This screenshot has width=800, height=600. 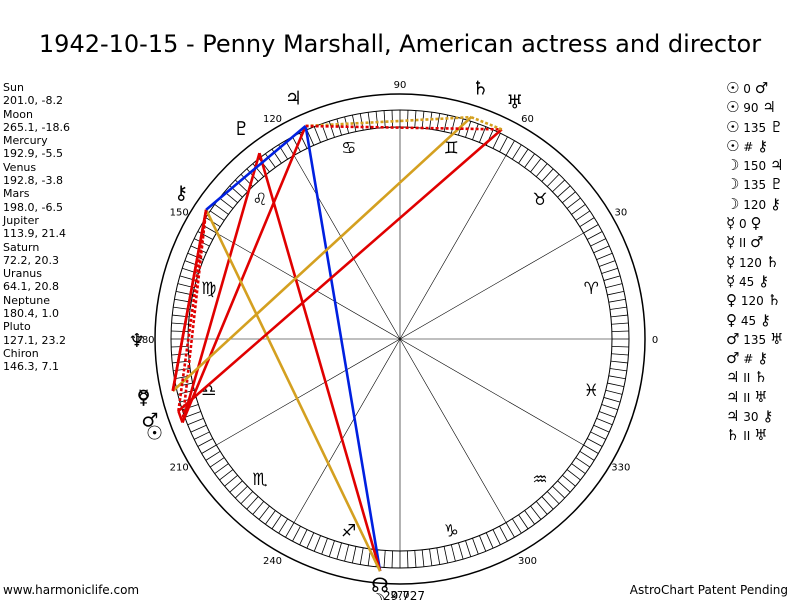 I want to click on planet-name: Moon, so click(x=18, y=114).